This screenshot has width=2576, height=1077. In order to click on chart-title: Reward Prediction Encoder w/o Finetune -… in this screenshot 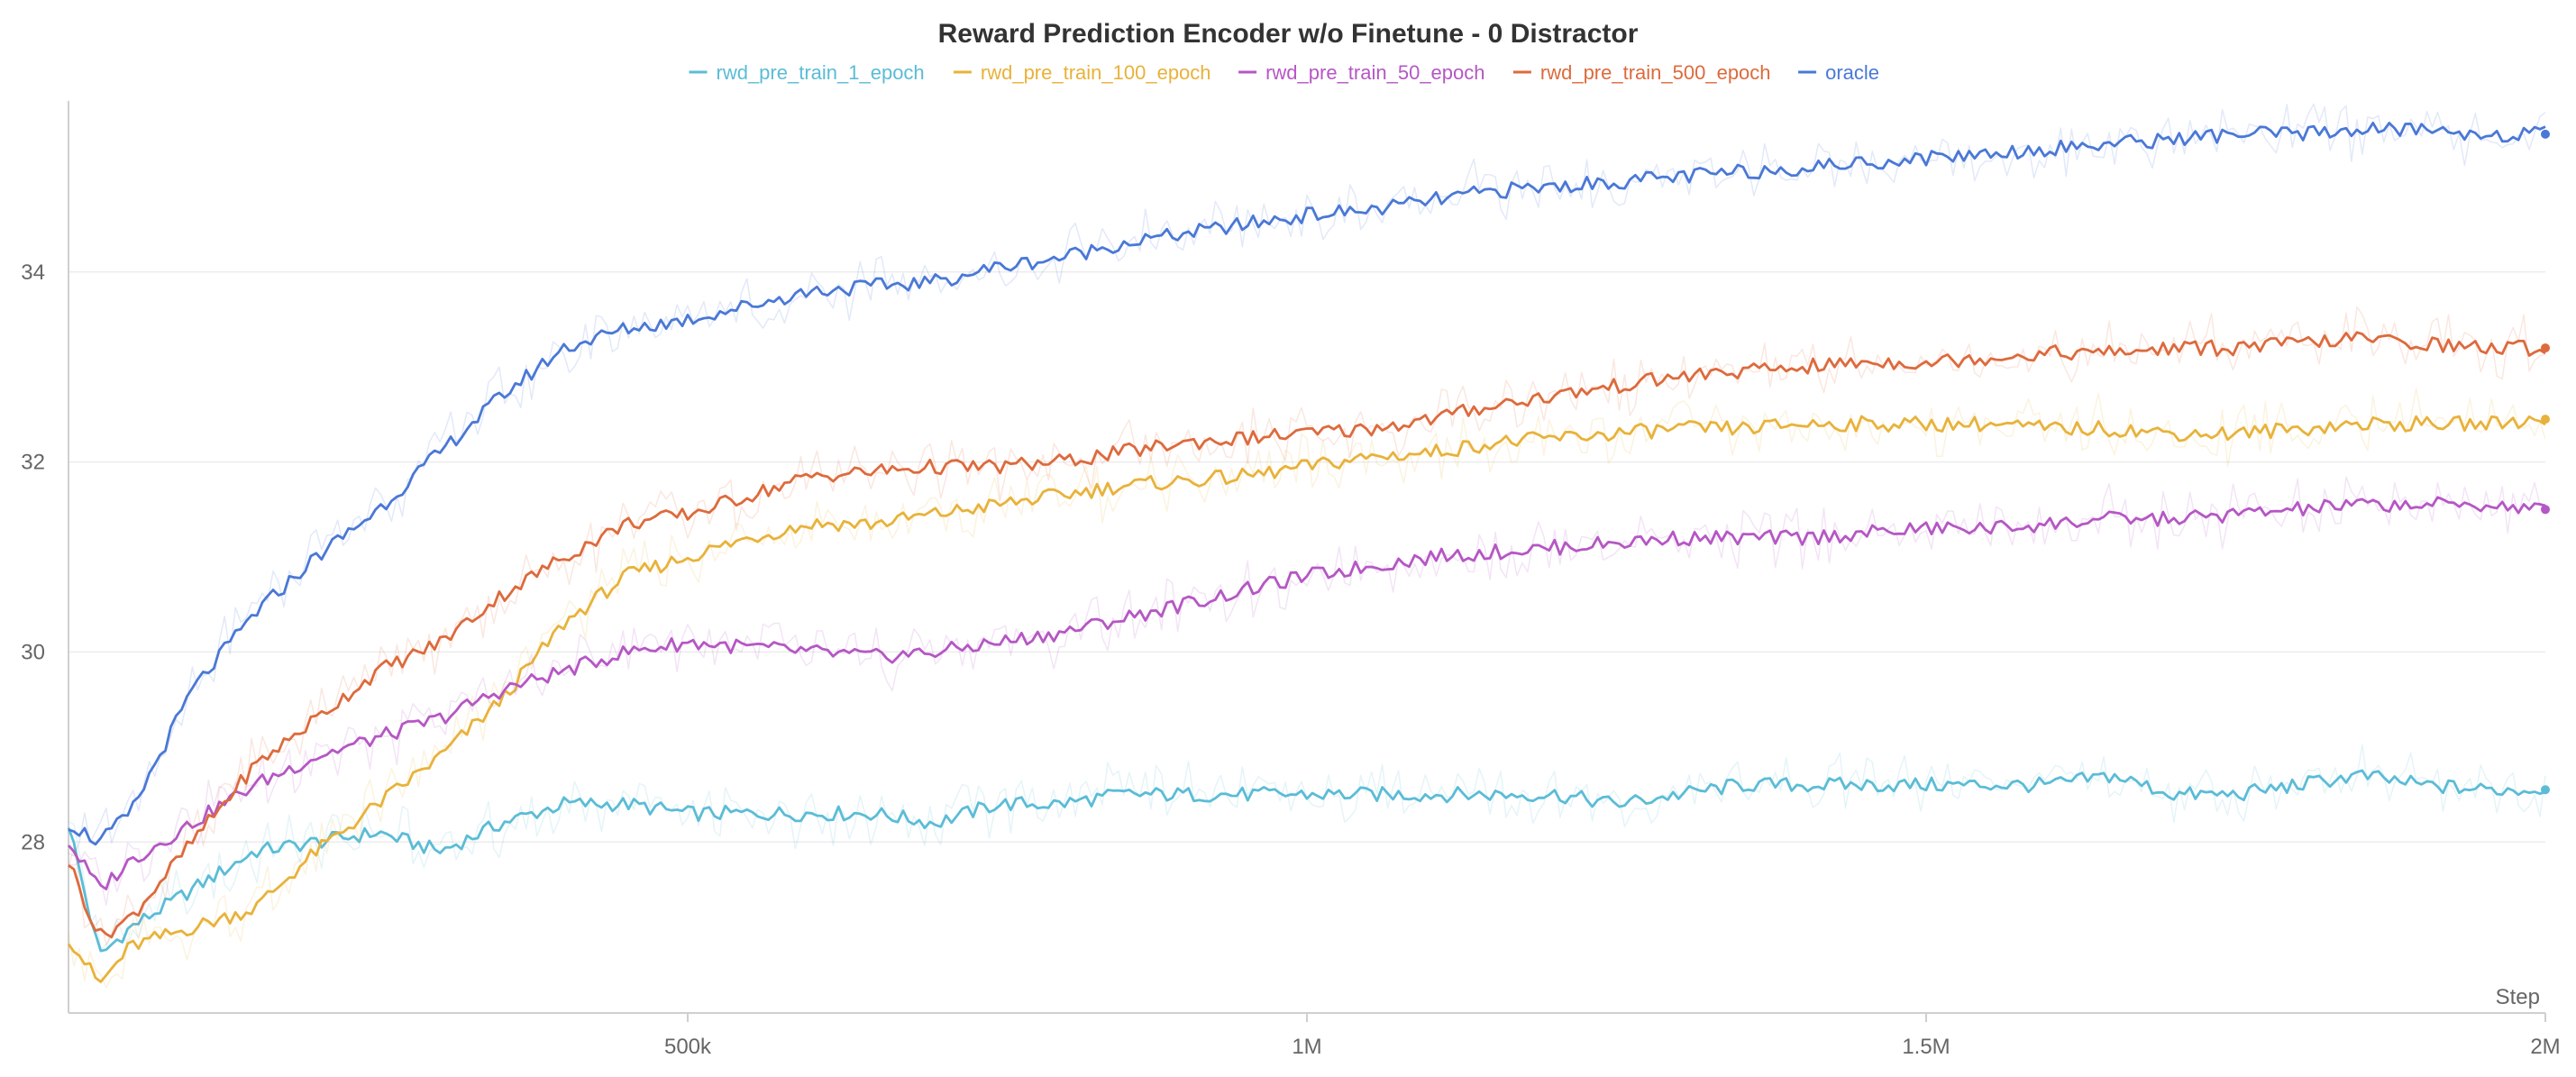, I will do `click(1288, 34)`.